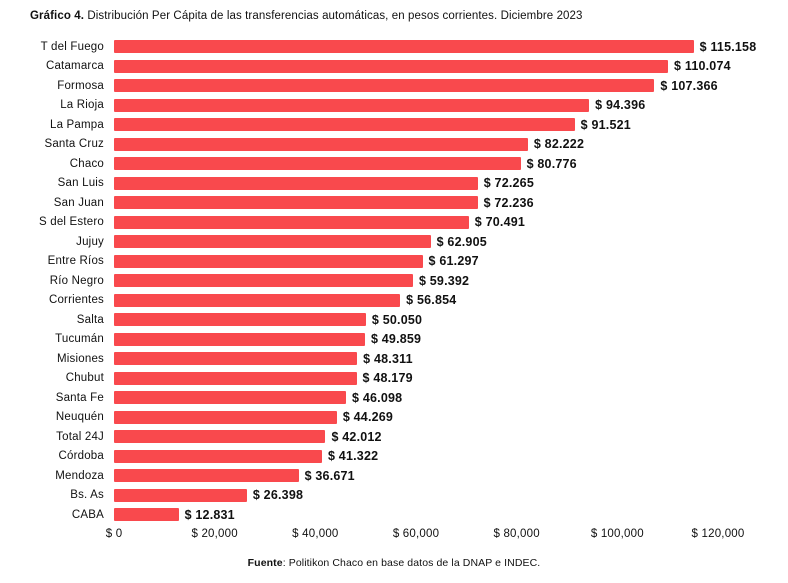 The image size is (788, 583). Describe the element at coordinates (500, 222) in the screenshot. I see `bar-value-label: $ 70.491` at that location.